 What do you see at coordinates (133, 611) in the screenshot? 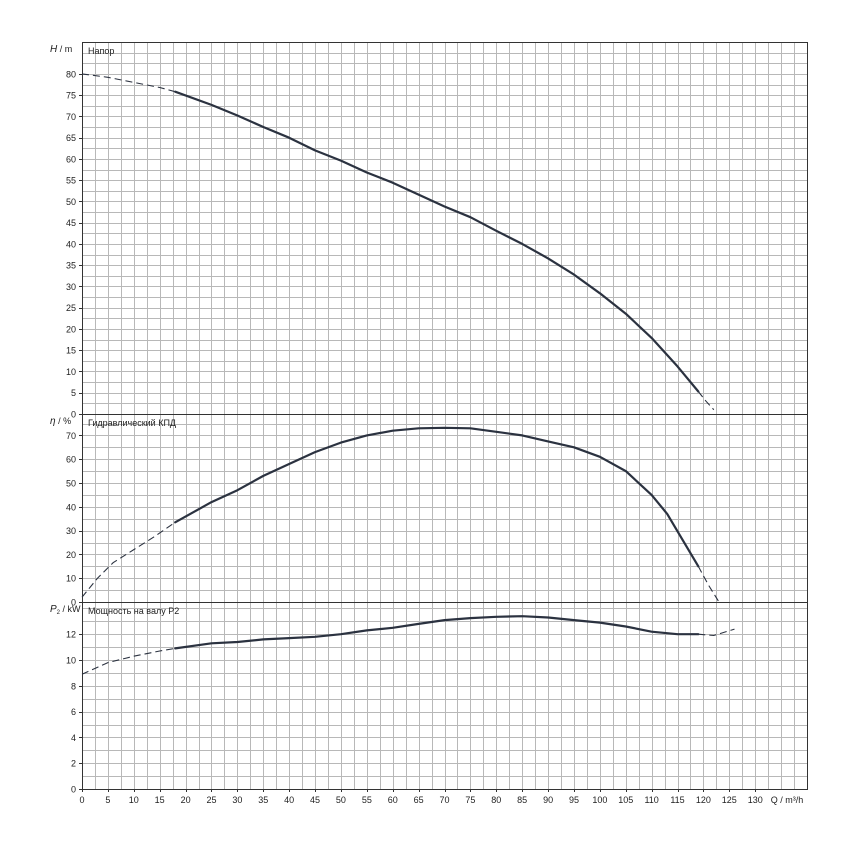
I see `panel-title: Мощность на валу P2` at bounding box center [133, 611].